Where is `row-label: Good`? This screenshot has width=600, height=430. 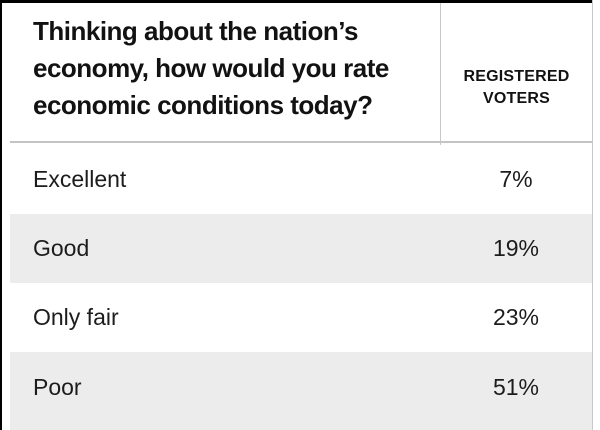
row-label: Good is located at coordinates (61, 248).